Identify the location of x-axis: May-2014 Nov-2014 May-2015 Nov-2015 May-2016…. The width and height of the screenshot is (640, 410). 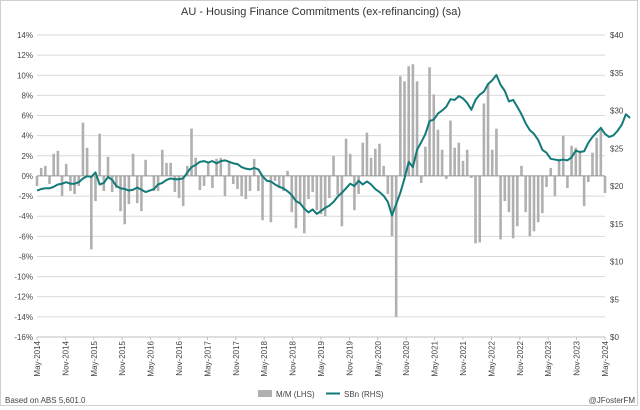
(321, 356).